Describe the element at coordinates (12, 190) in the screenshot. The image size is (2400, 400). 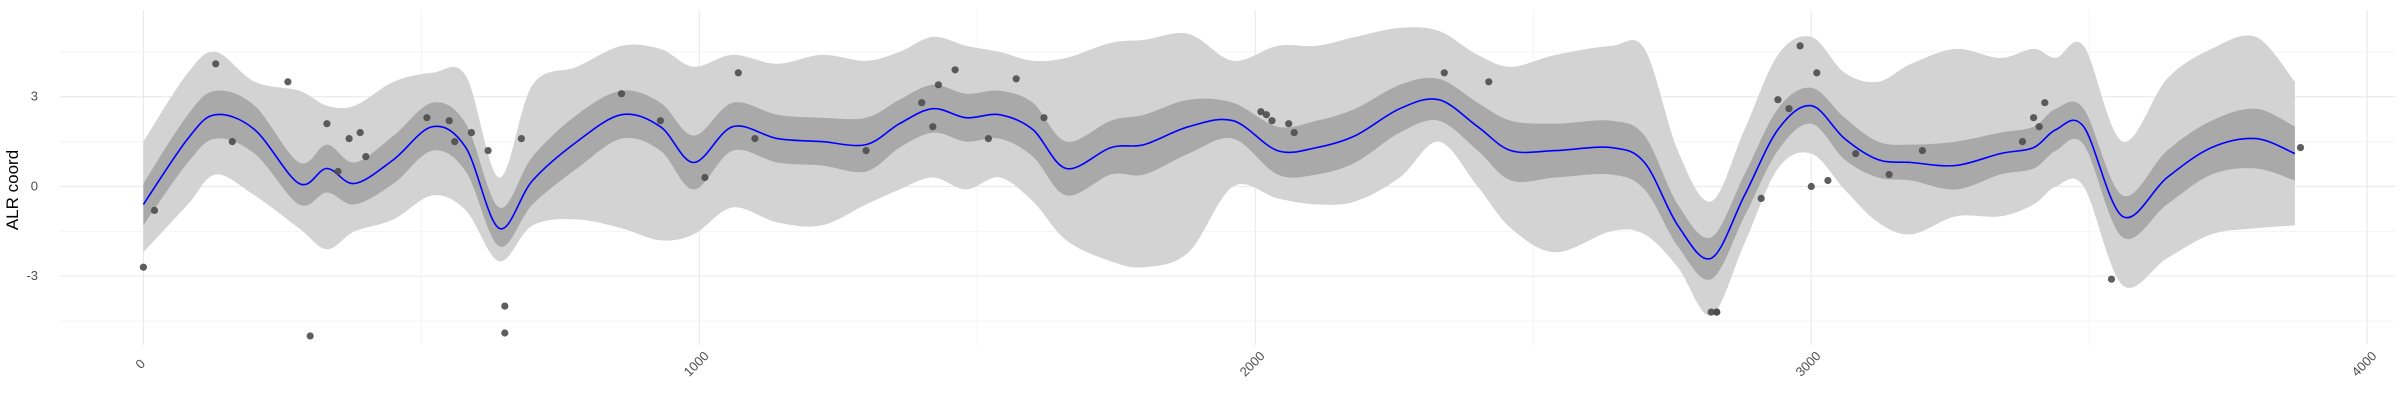
I see `y-axis-title: ALR coord` at that location.